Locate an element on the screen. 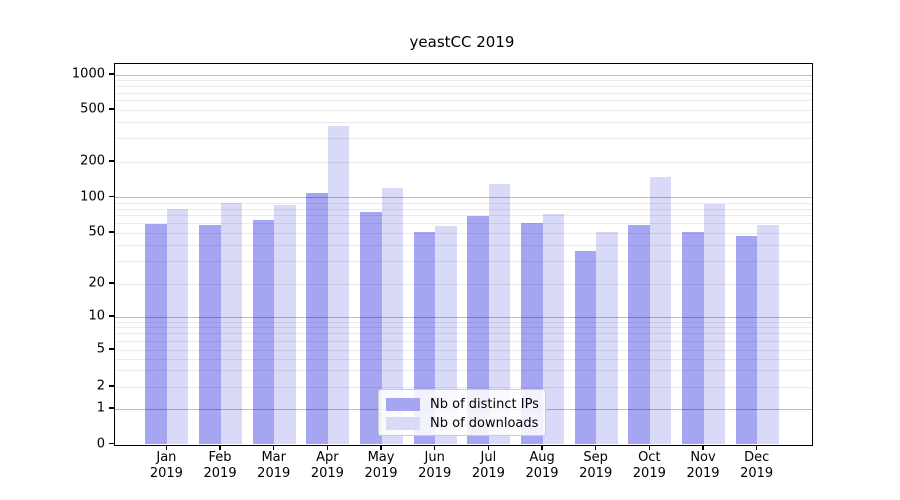  x-tick-label: Jan 2019 is located at coordinates (166, 465).